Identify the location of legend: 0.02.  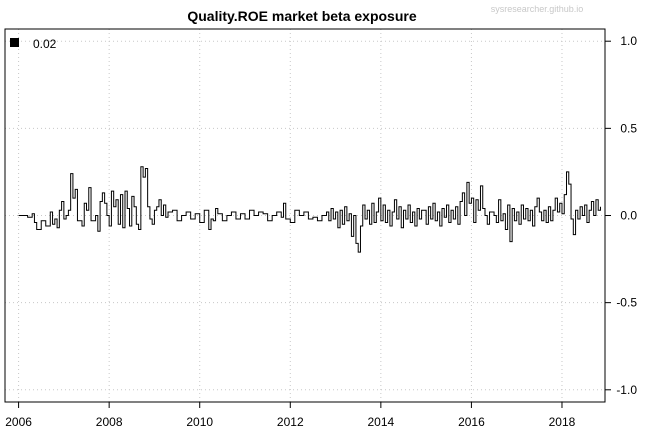
(33, 44).